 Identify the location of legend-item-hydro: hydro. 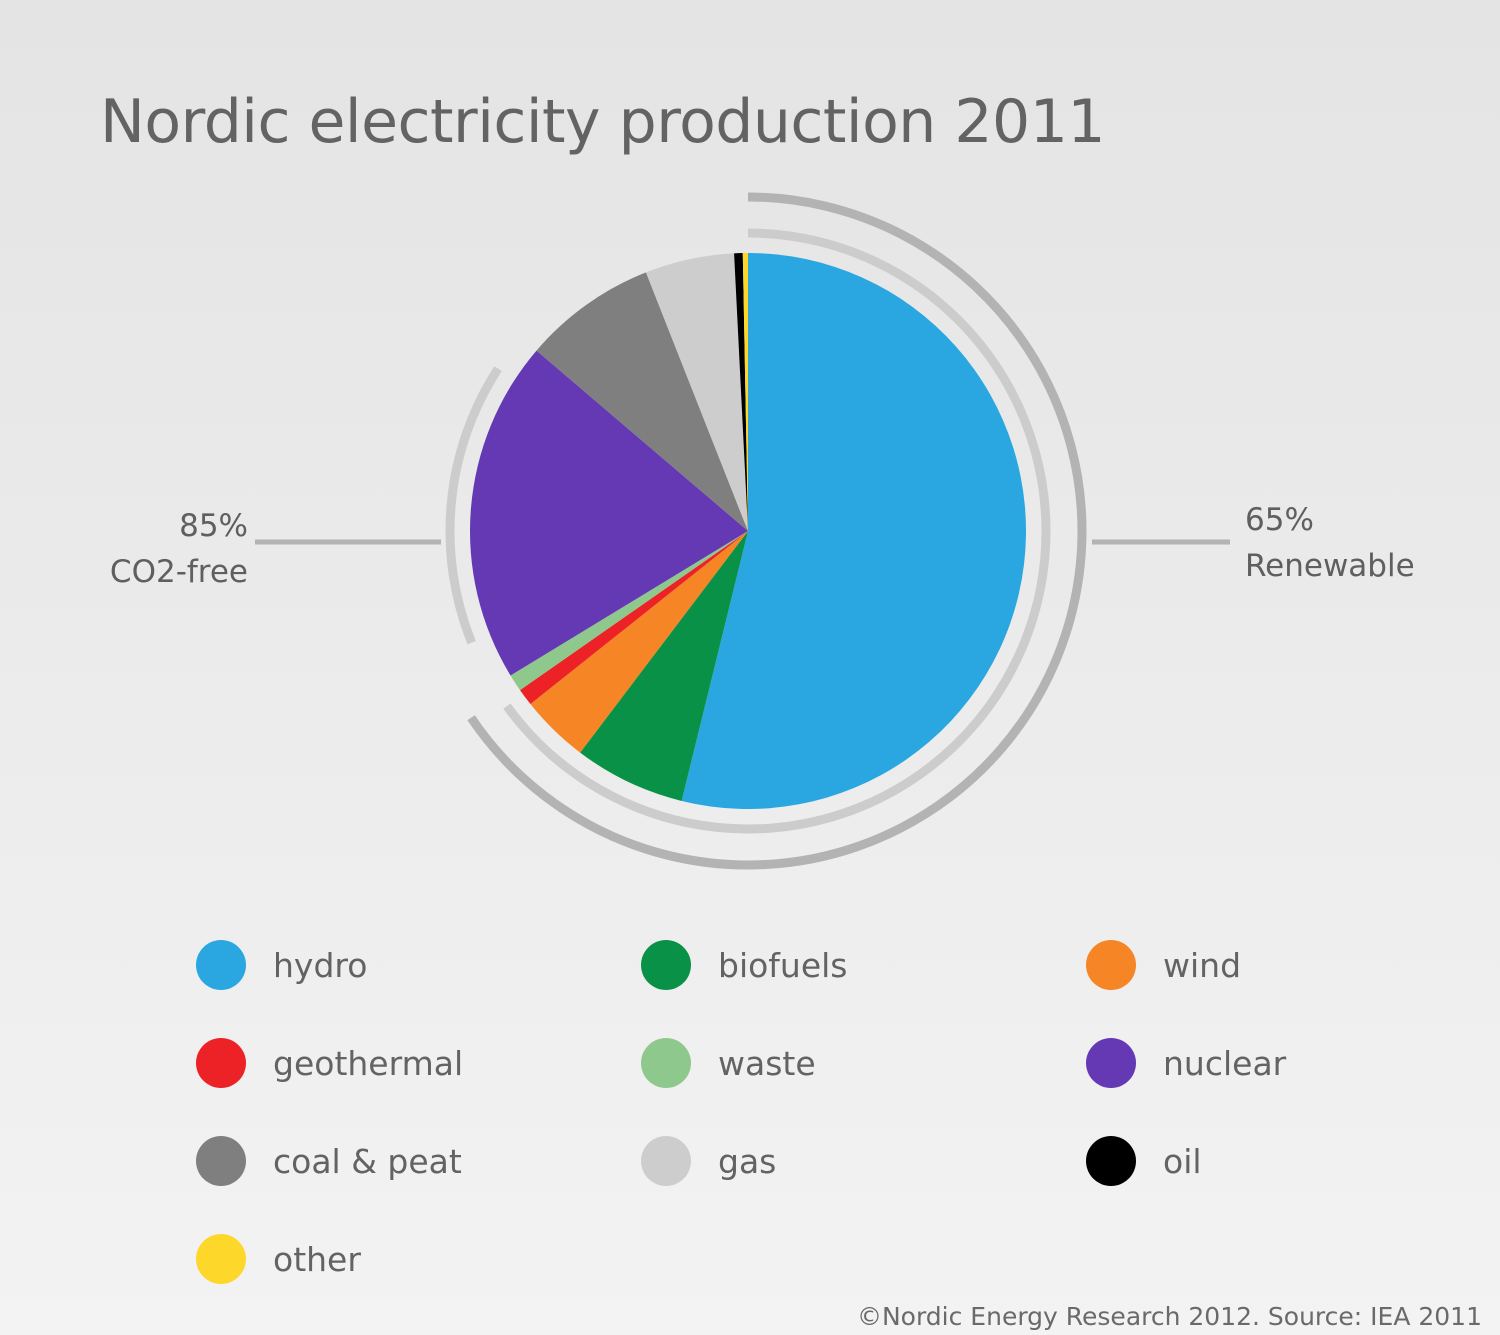
(418, 965).